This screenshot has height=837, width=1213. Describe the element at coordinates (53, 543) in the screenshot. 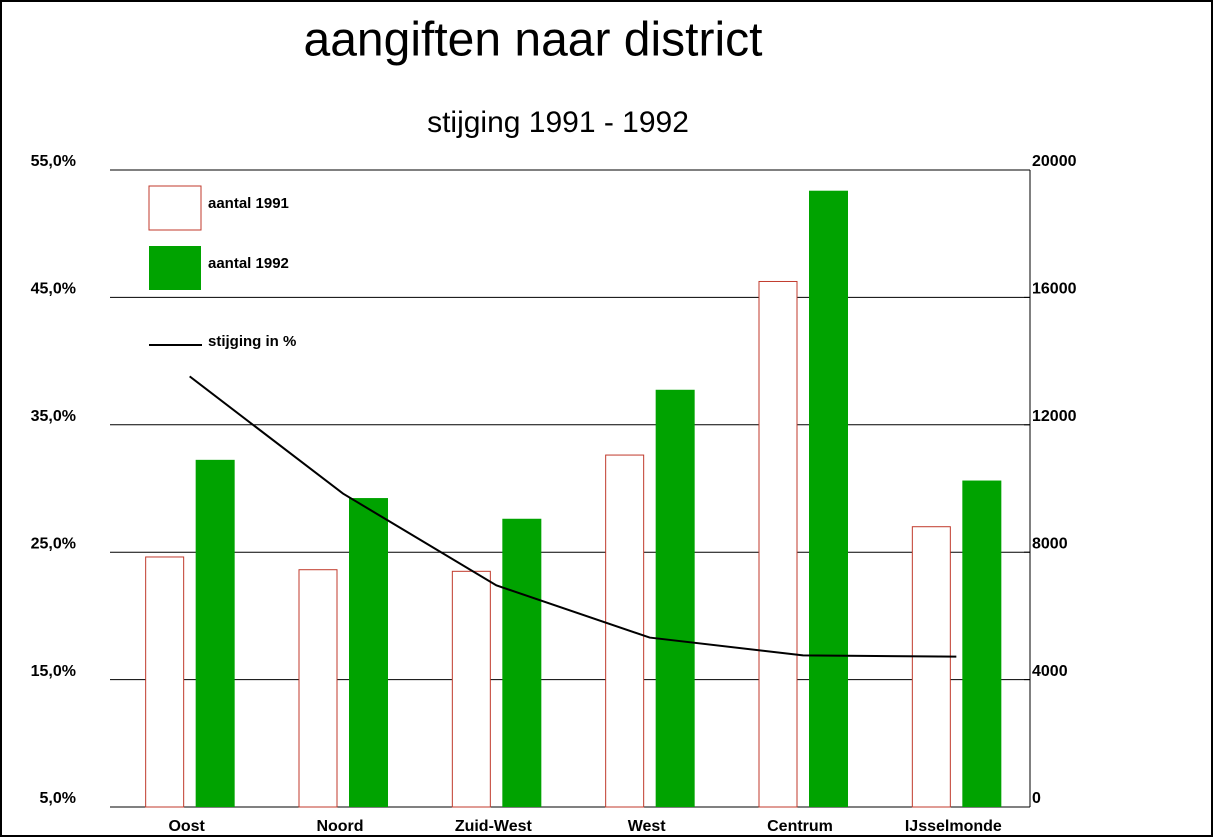

I see `y-tick-label: 25,0%` at that location.